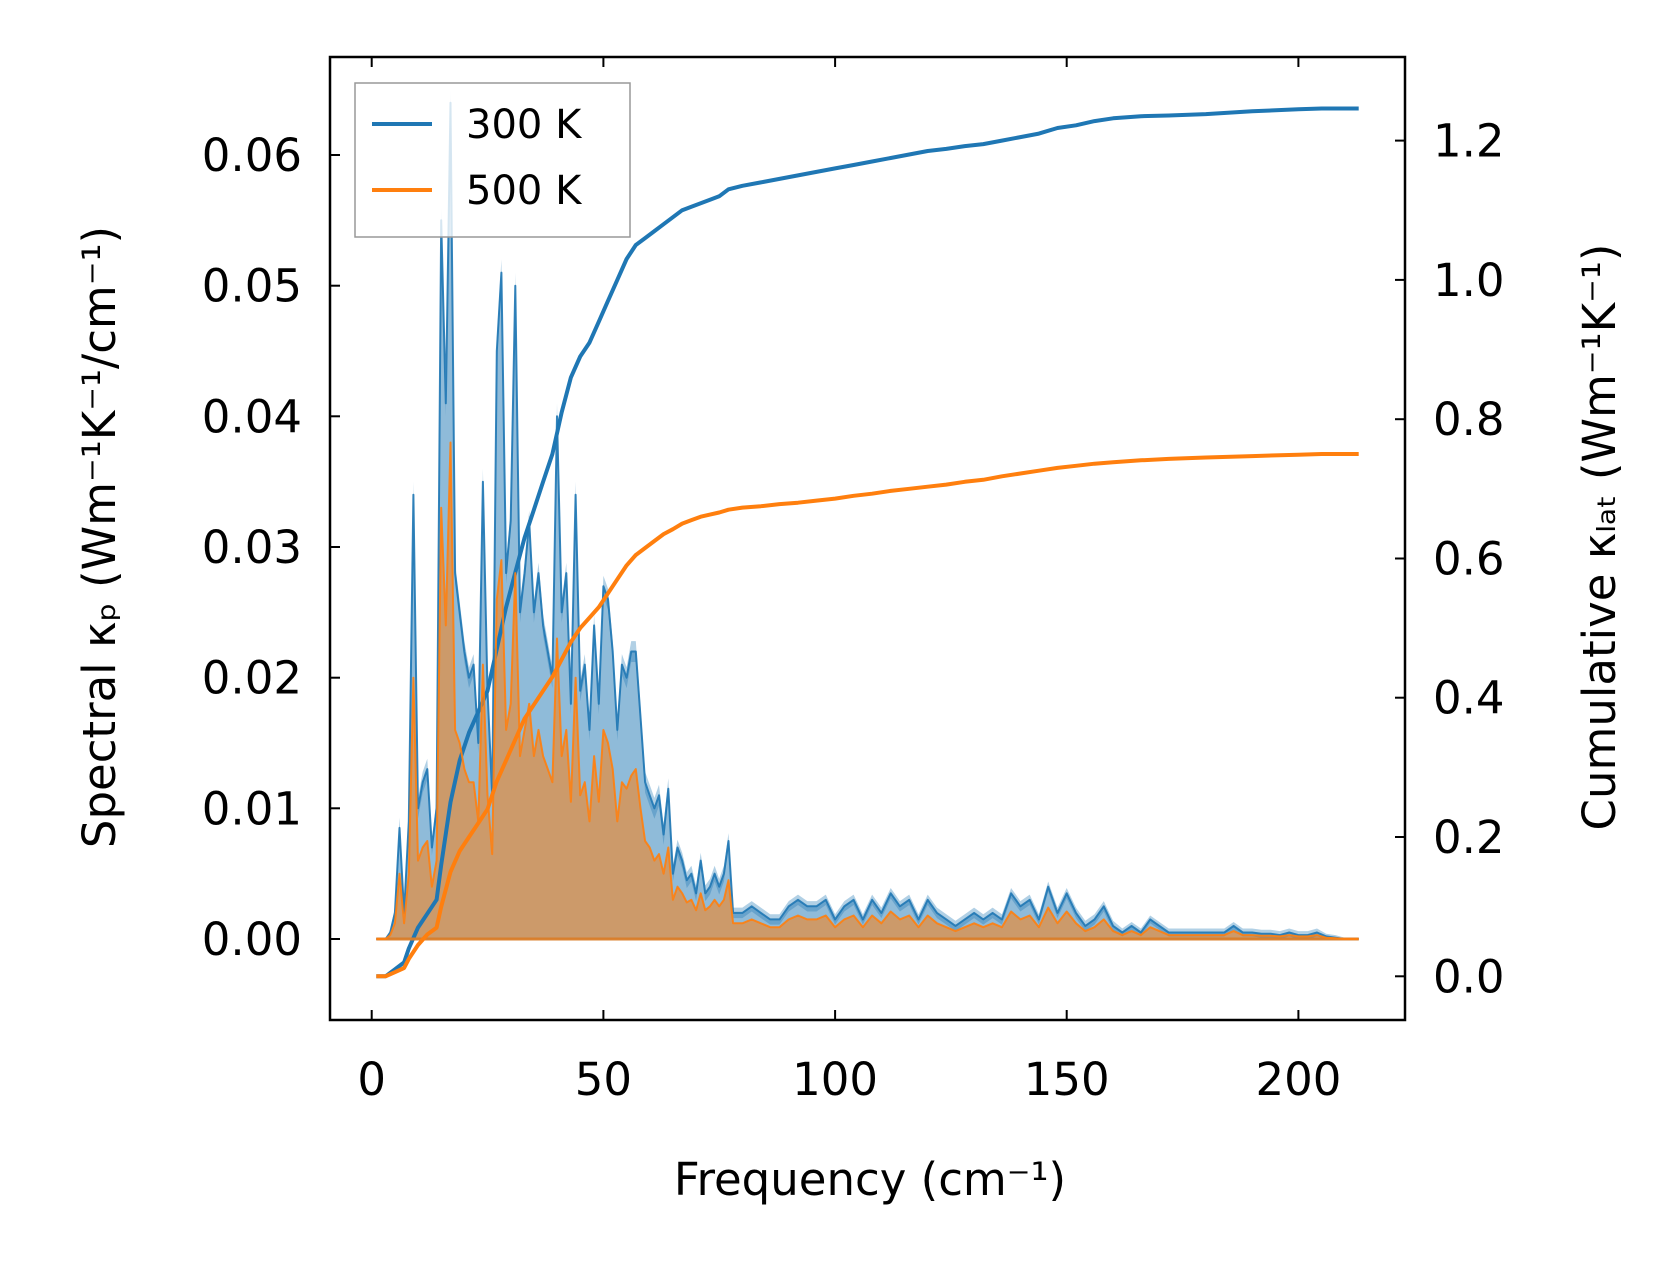 The image size is (1679, 1264). Describe the element at coordinates (1469, 698) in the screenshot. I see `y-tick-label-right: 0.4` at that location.